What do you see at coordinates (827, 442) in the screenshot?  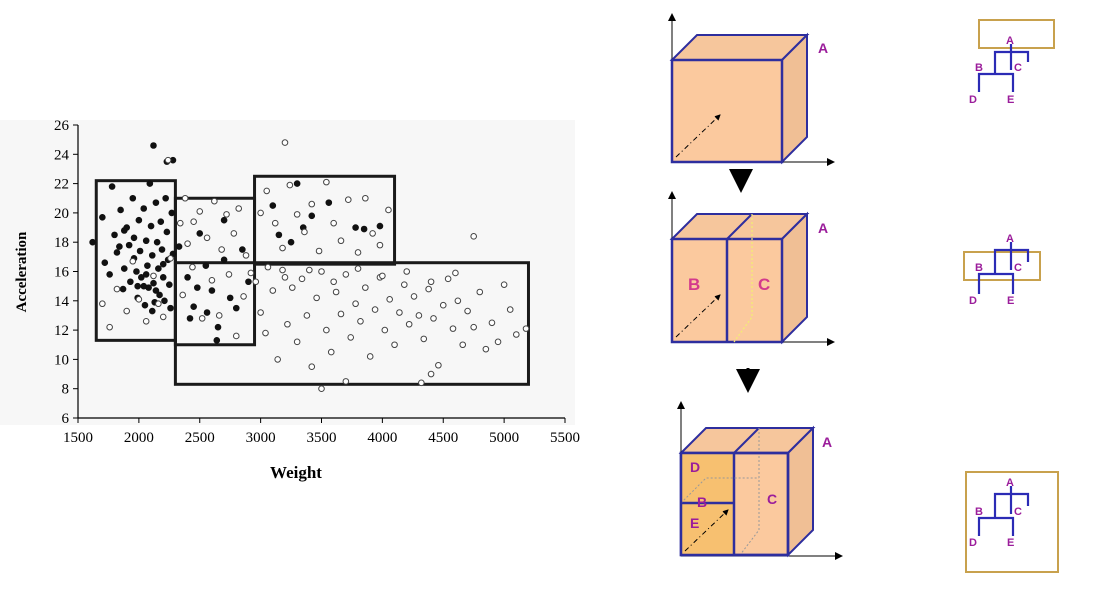 I see `box-3-label: A` at bounding box center [827, 442].